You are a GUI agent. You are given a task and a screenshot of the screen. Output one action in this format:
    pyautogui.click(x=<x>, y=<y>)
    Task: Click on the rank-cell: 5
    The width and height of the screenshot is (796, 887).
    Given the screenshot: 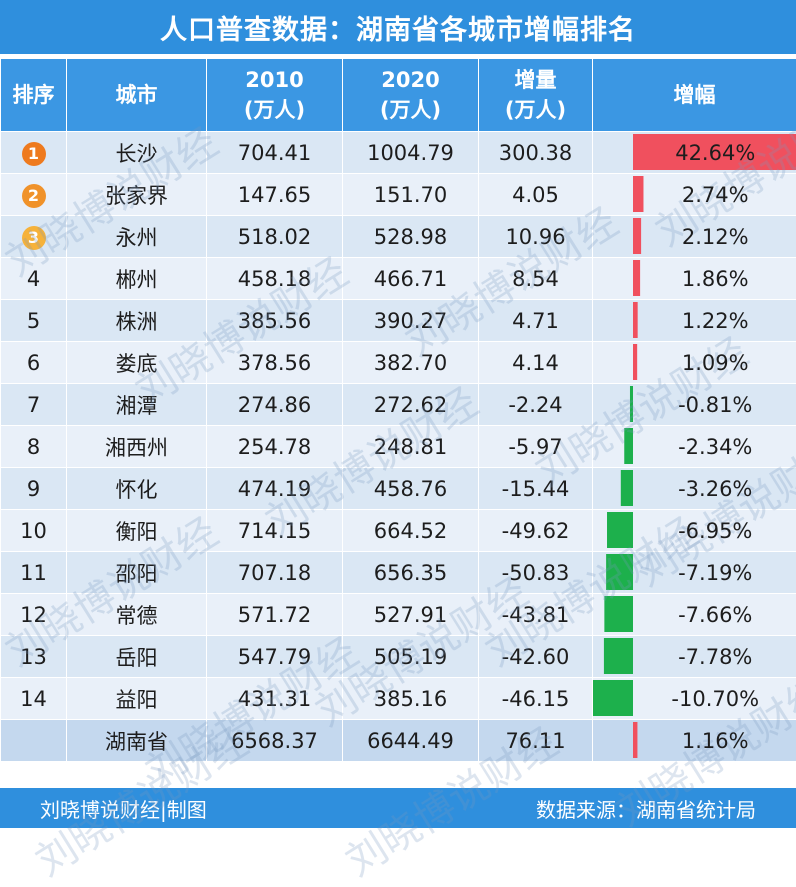 What is the action you would take?
    pyautogui.click(x=34, y=321)
    